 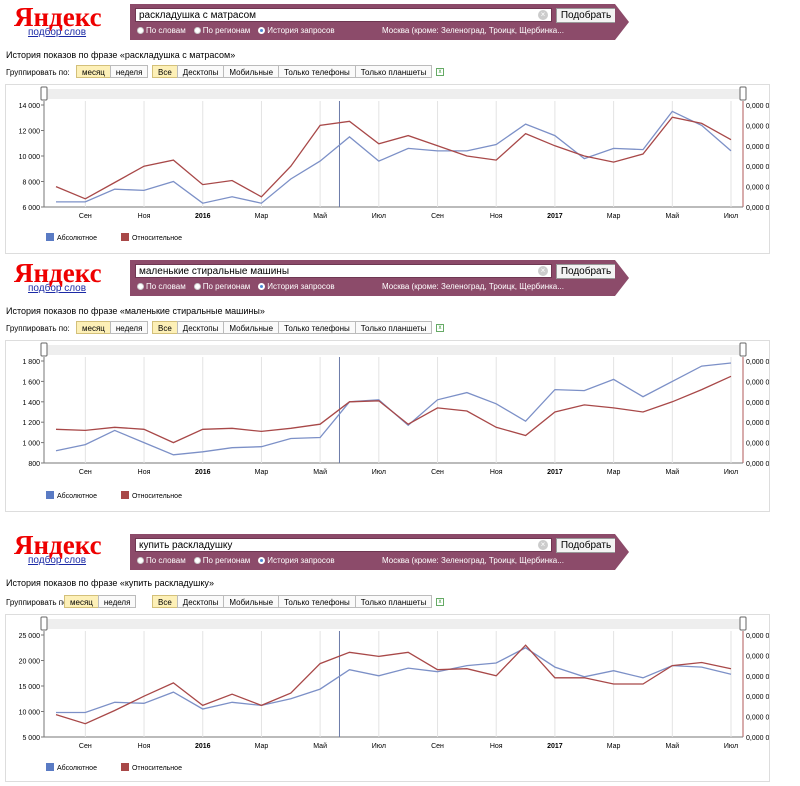 I want to click on y2-tick-label: 0,000 002, so click(x=757, y=362).